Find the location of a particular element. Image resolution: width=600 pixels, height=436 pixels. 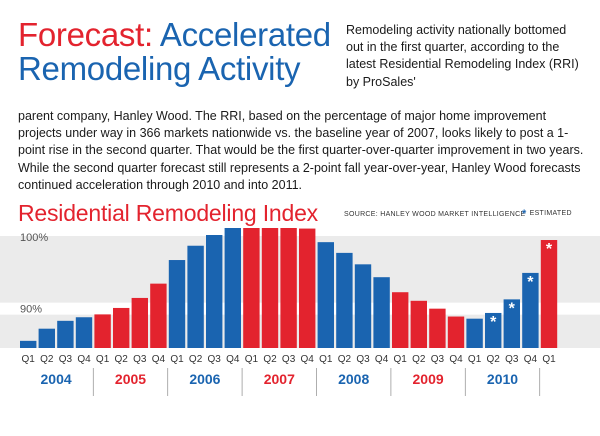

chart-title: Residential Remodeling Index is located at coordinates (168, 213).